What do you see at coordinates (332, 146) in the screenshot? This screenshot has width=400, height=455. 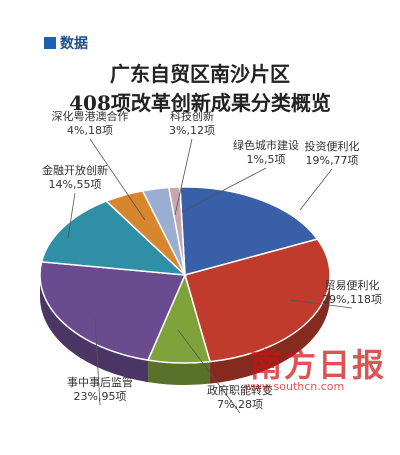 I see `slice-name-label-0: 投资便利化` at bounding box center [332, 146].